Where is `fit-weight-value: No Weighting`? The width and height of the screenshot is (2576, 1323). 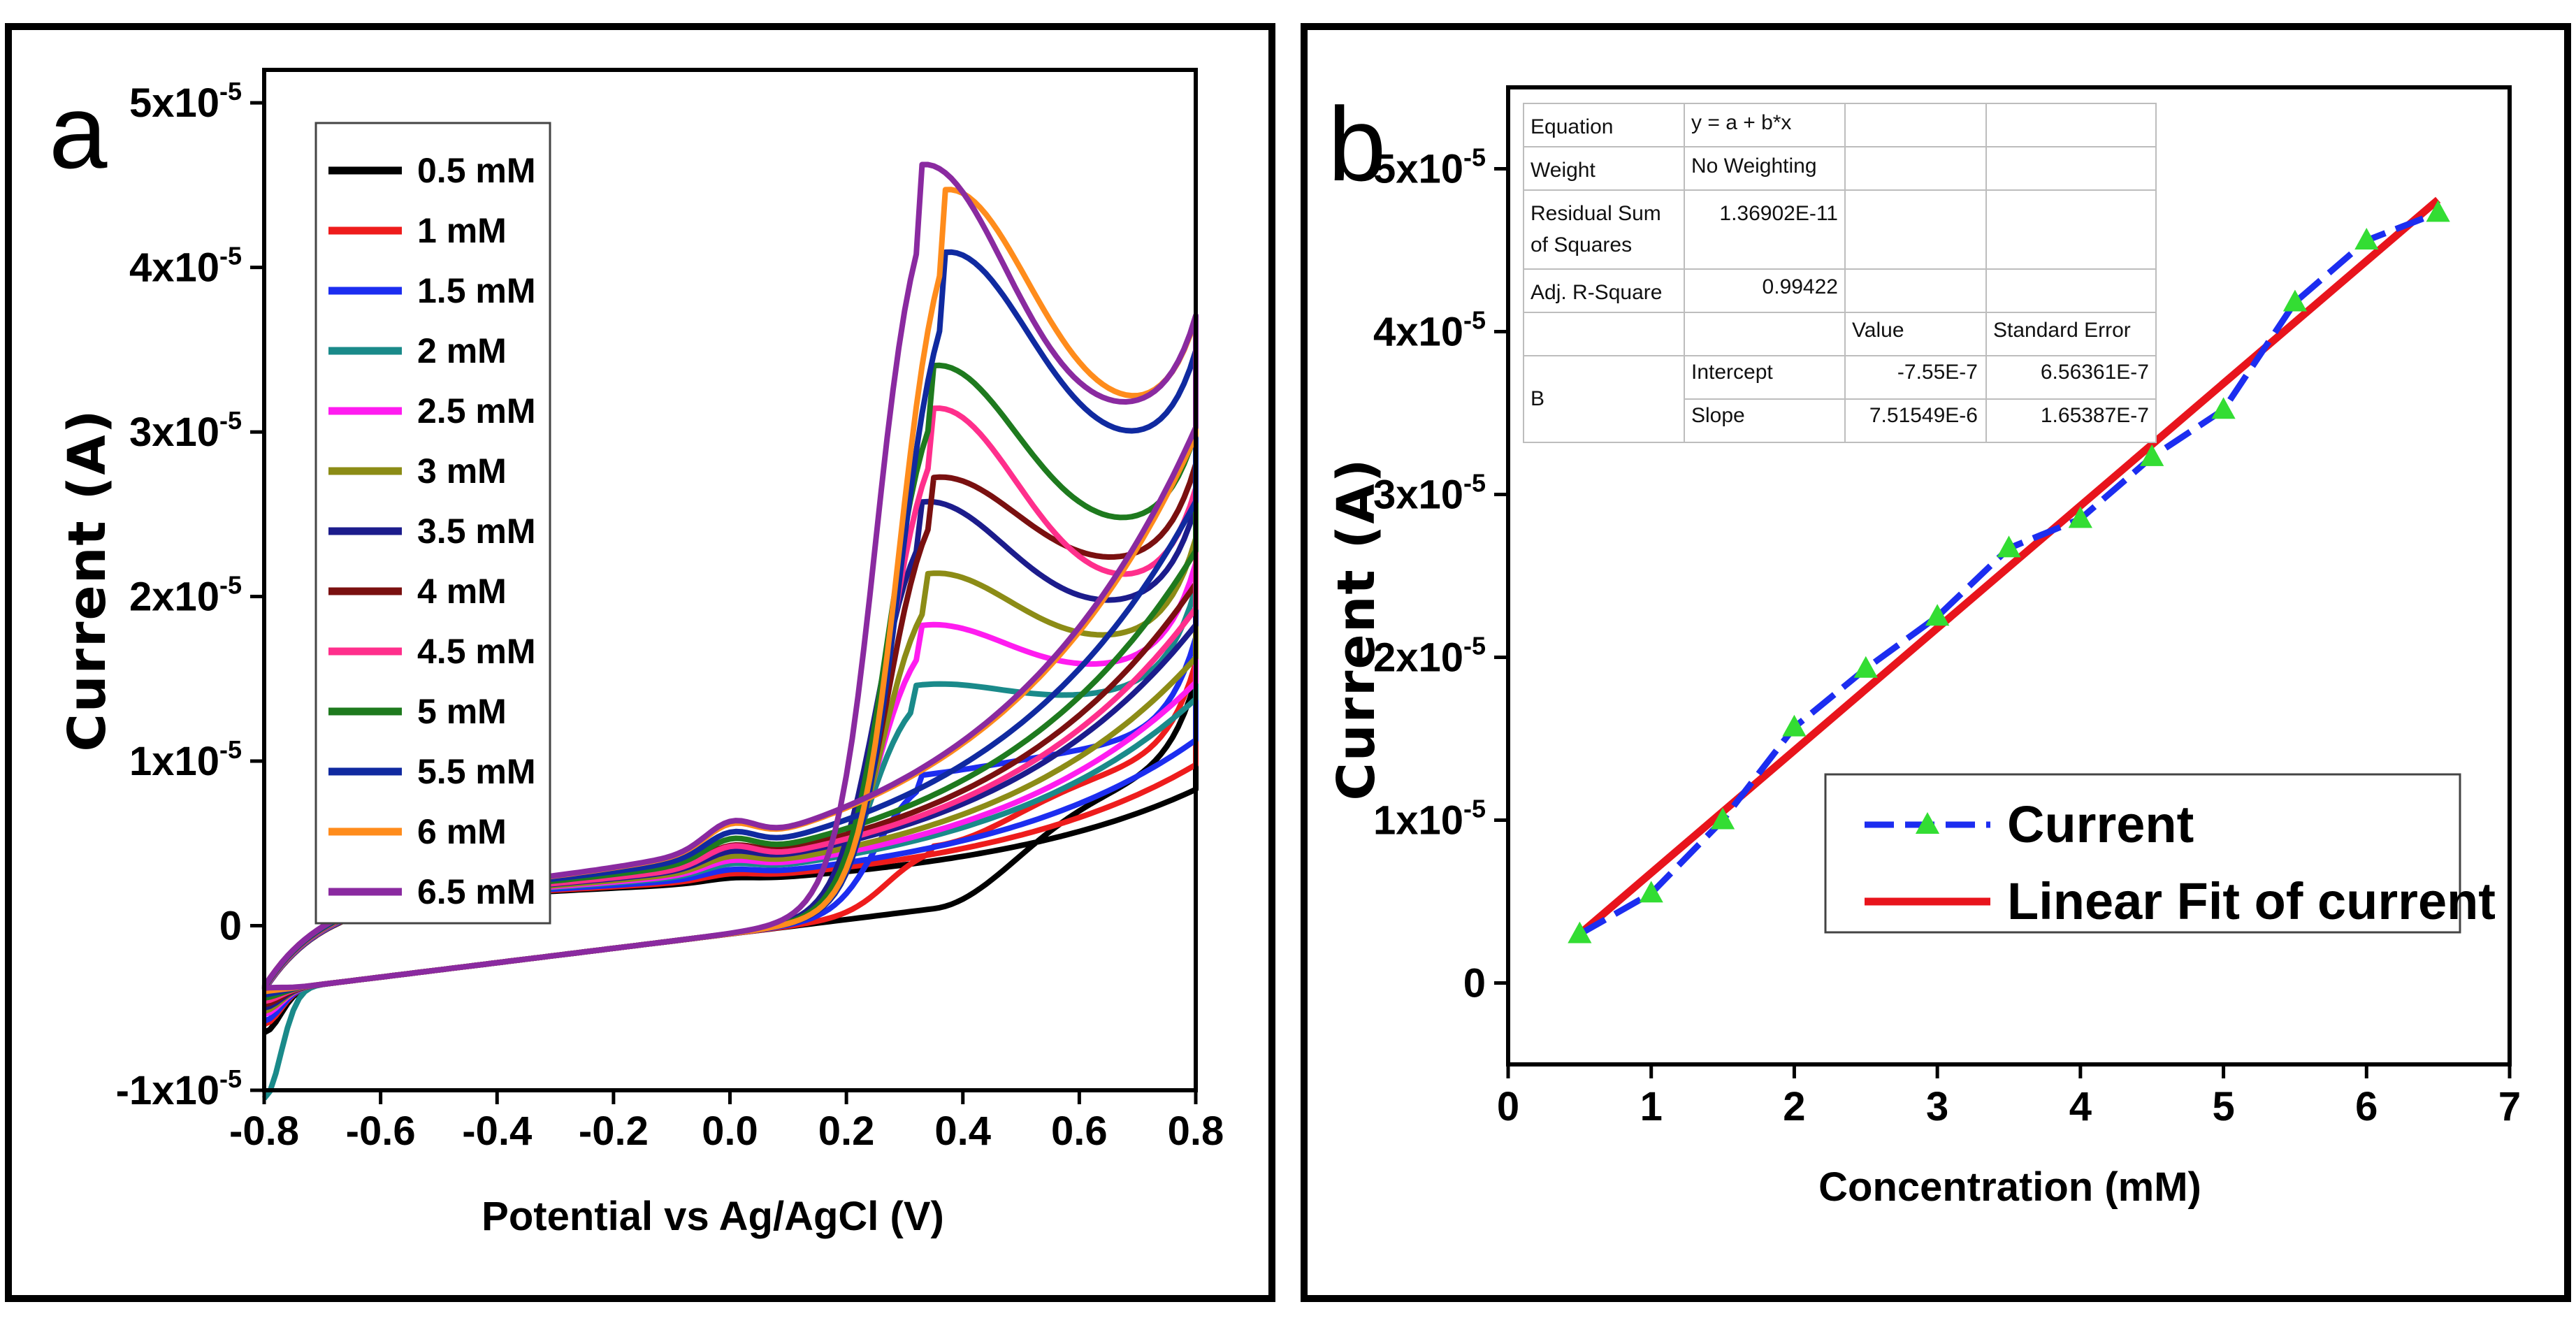
fit-weight-value: No Weighting is located at coordinates (1754, 166).